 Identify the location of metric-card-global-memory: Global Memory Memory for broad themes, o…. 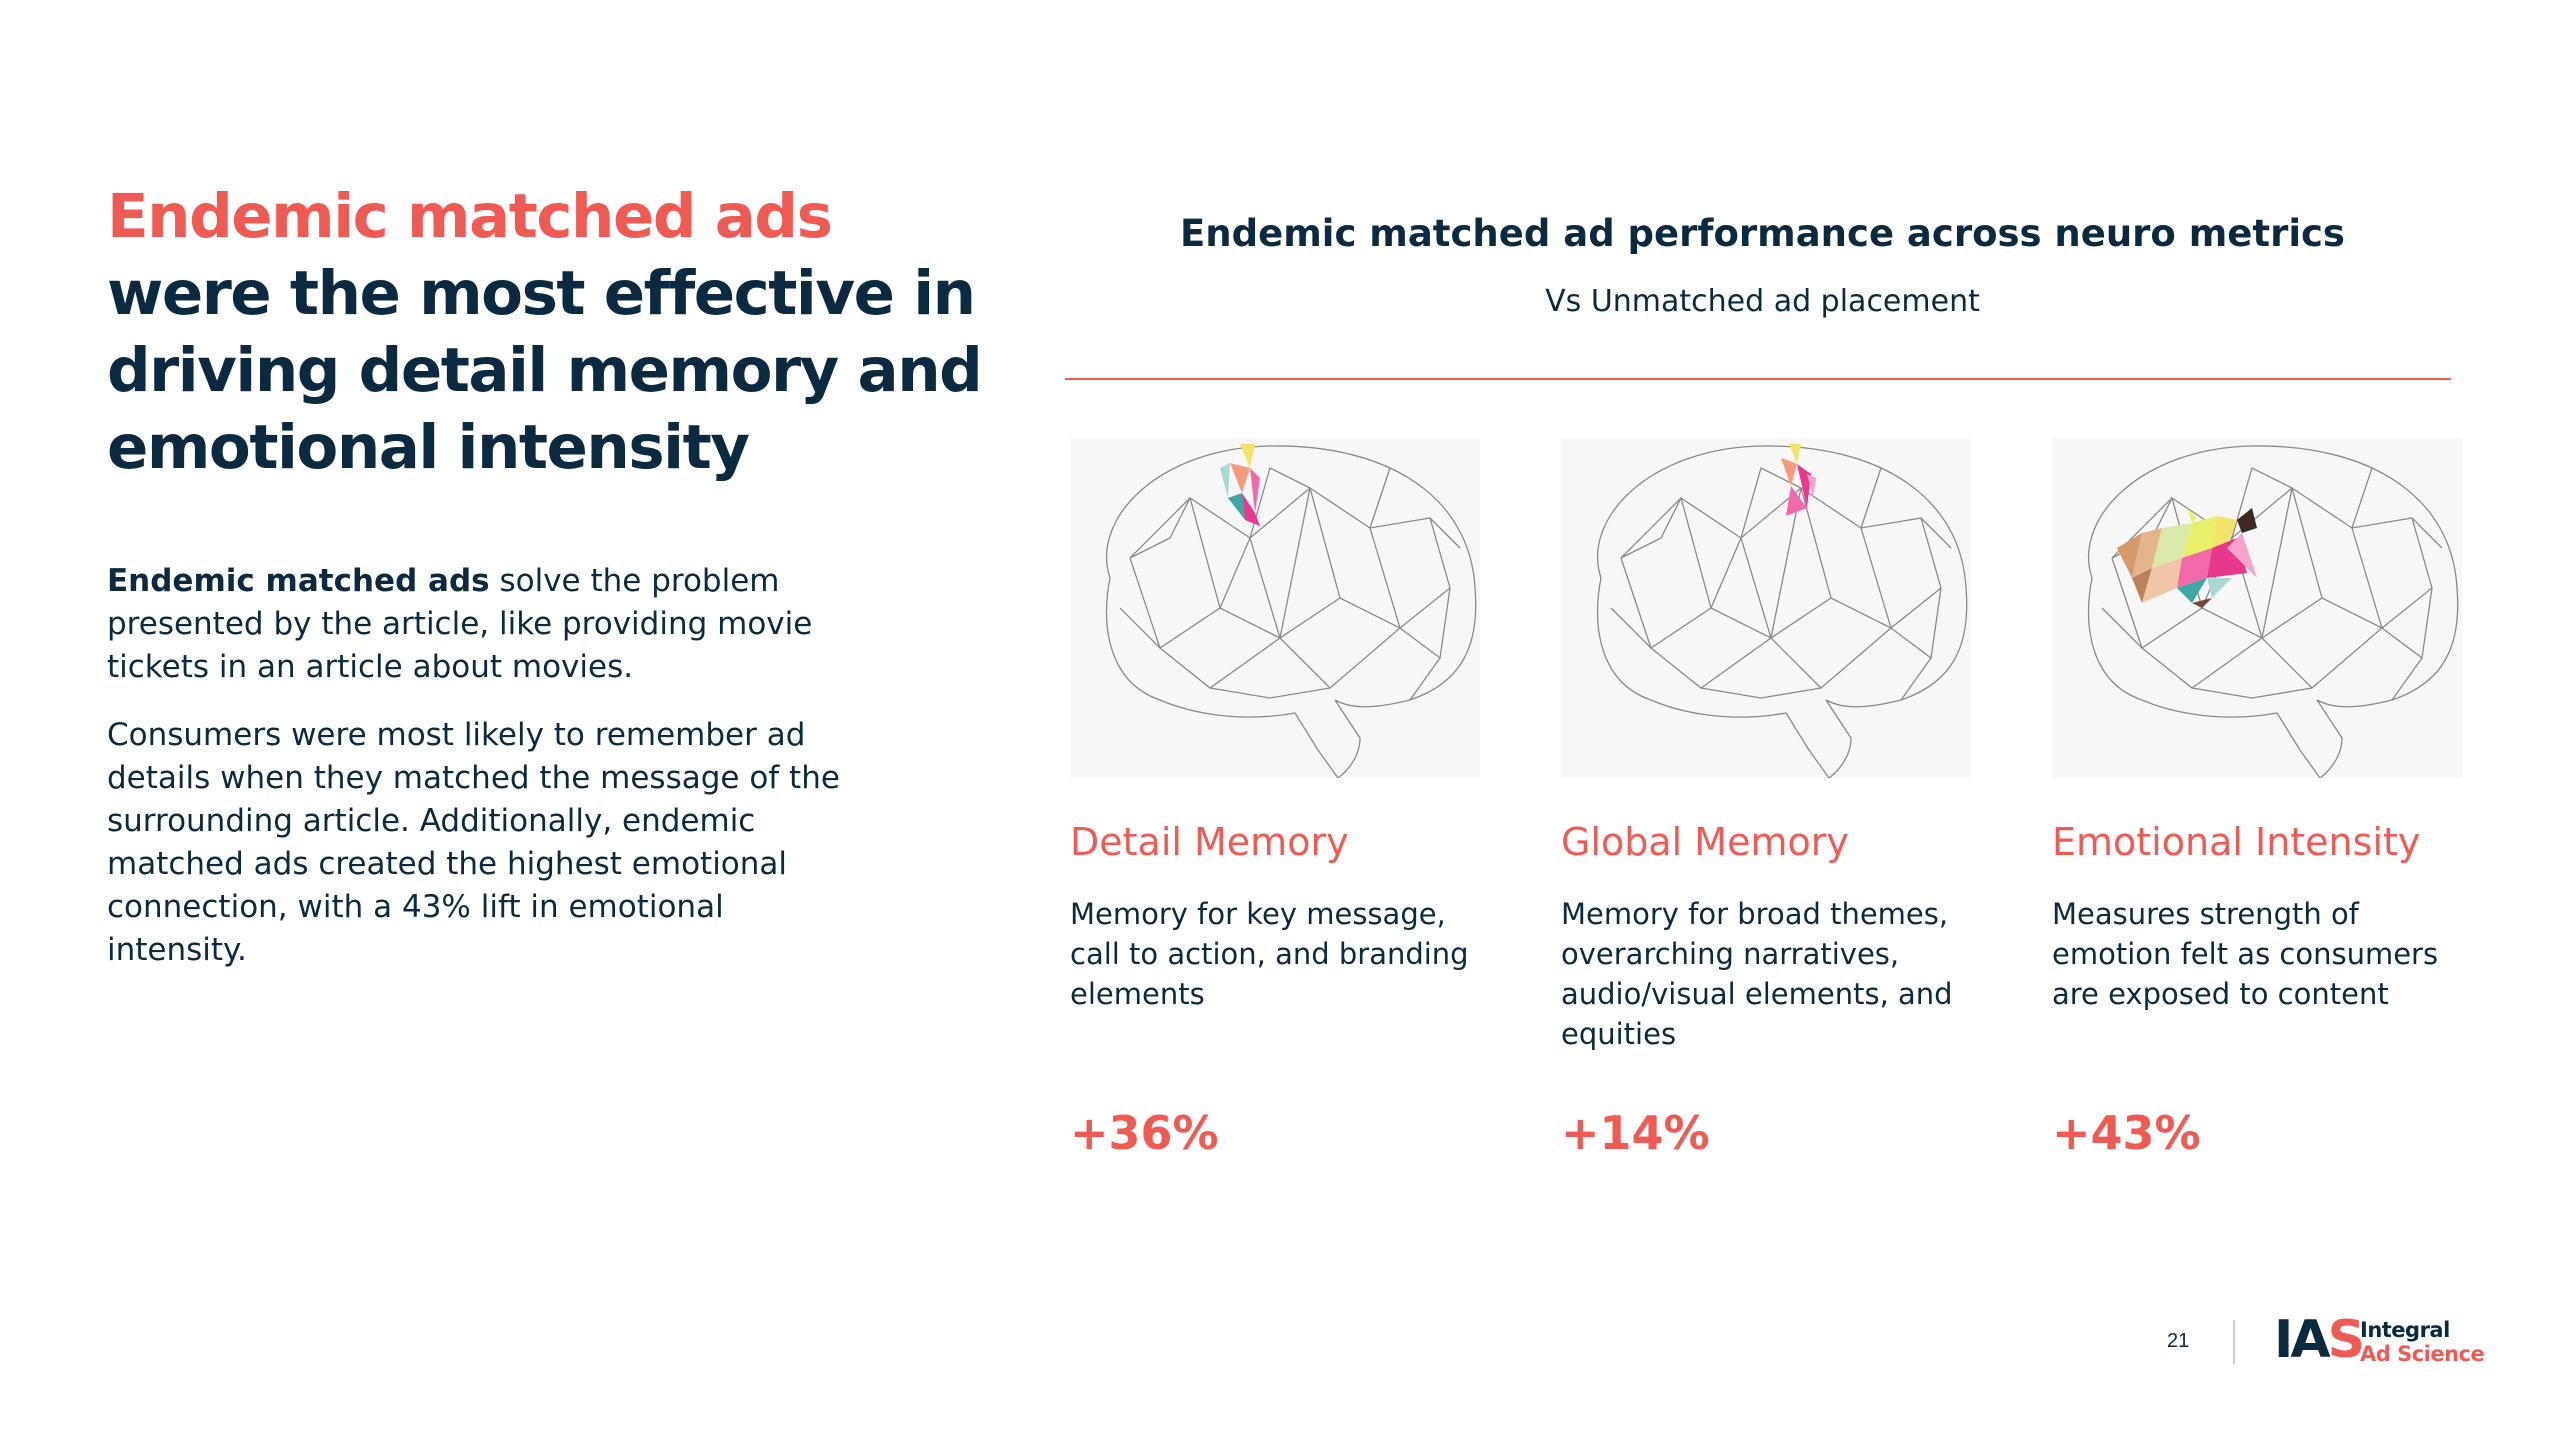
(1771, 799).